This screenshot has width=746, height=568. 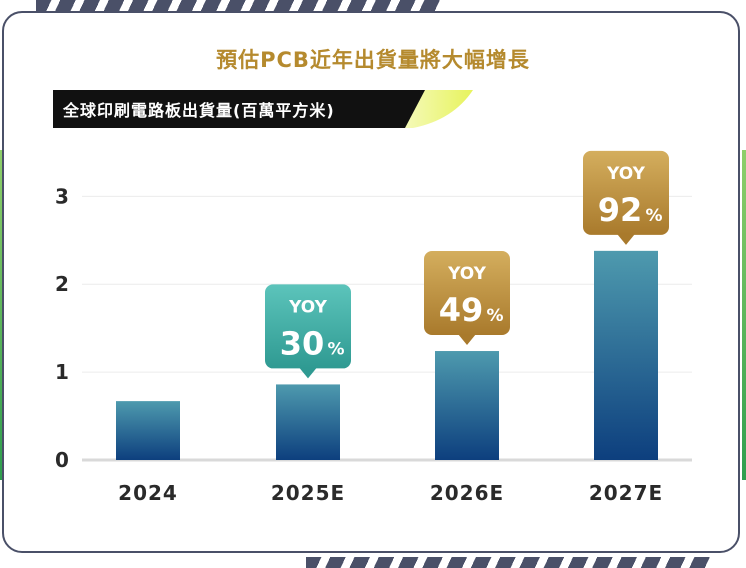 What do you see at coordinates (308, 422) in the screenshot?
I see `bar-2025e` at bounding box center [308, 422].